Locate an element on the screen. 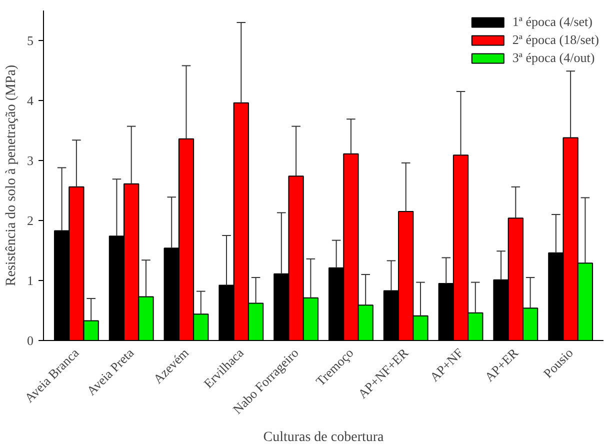  y-tick-label: 5 is located at coordinates (30, 40).